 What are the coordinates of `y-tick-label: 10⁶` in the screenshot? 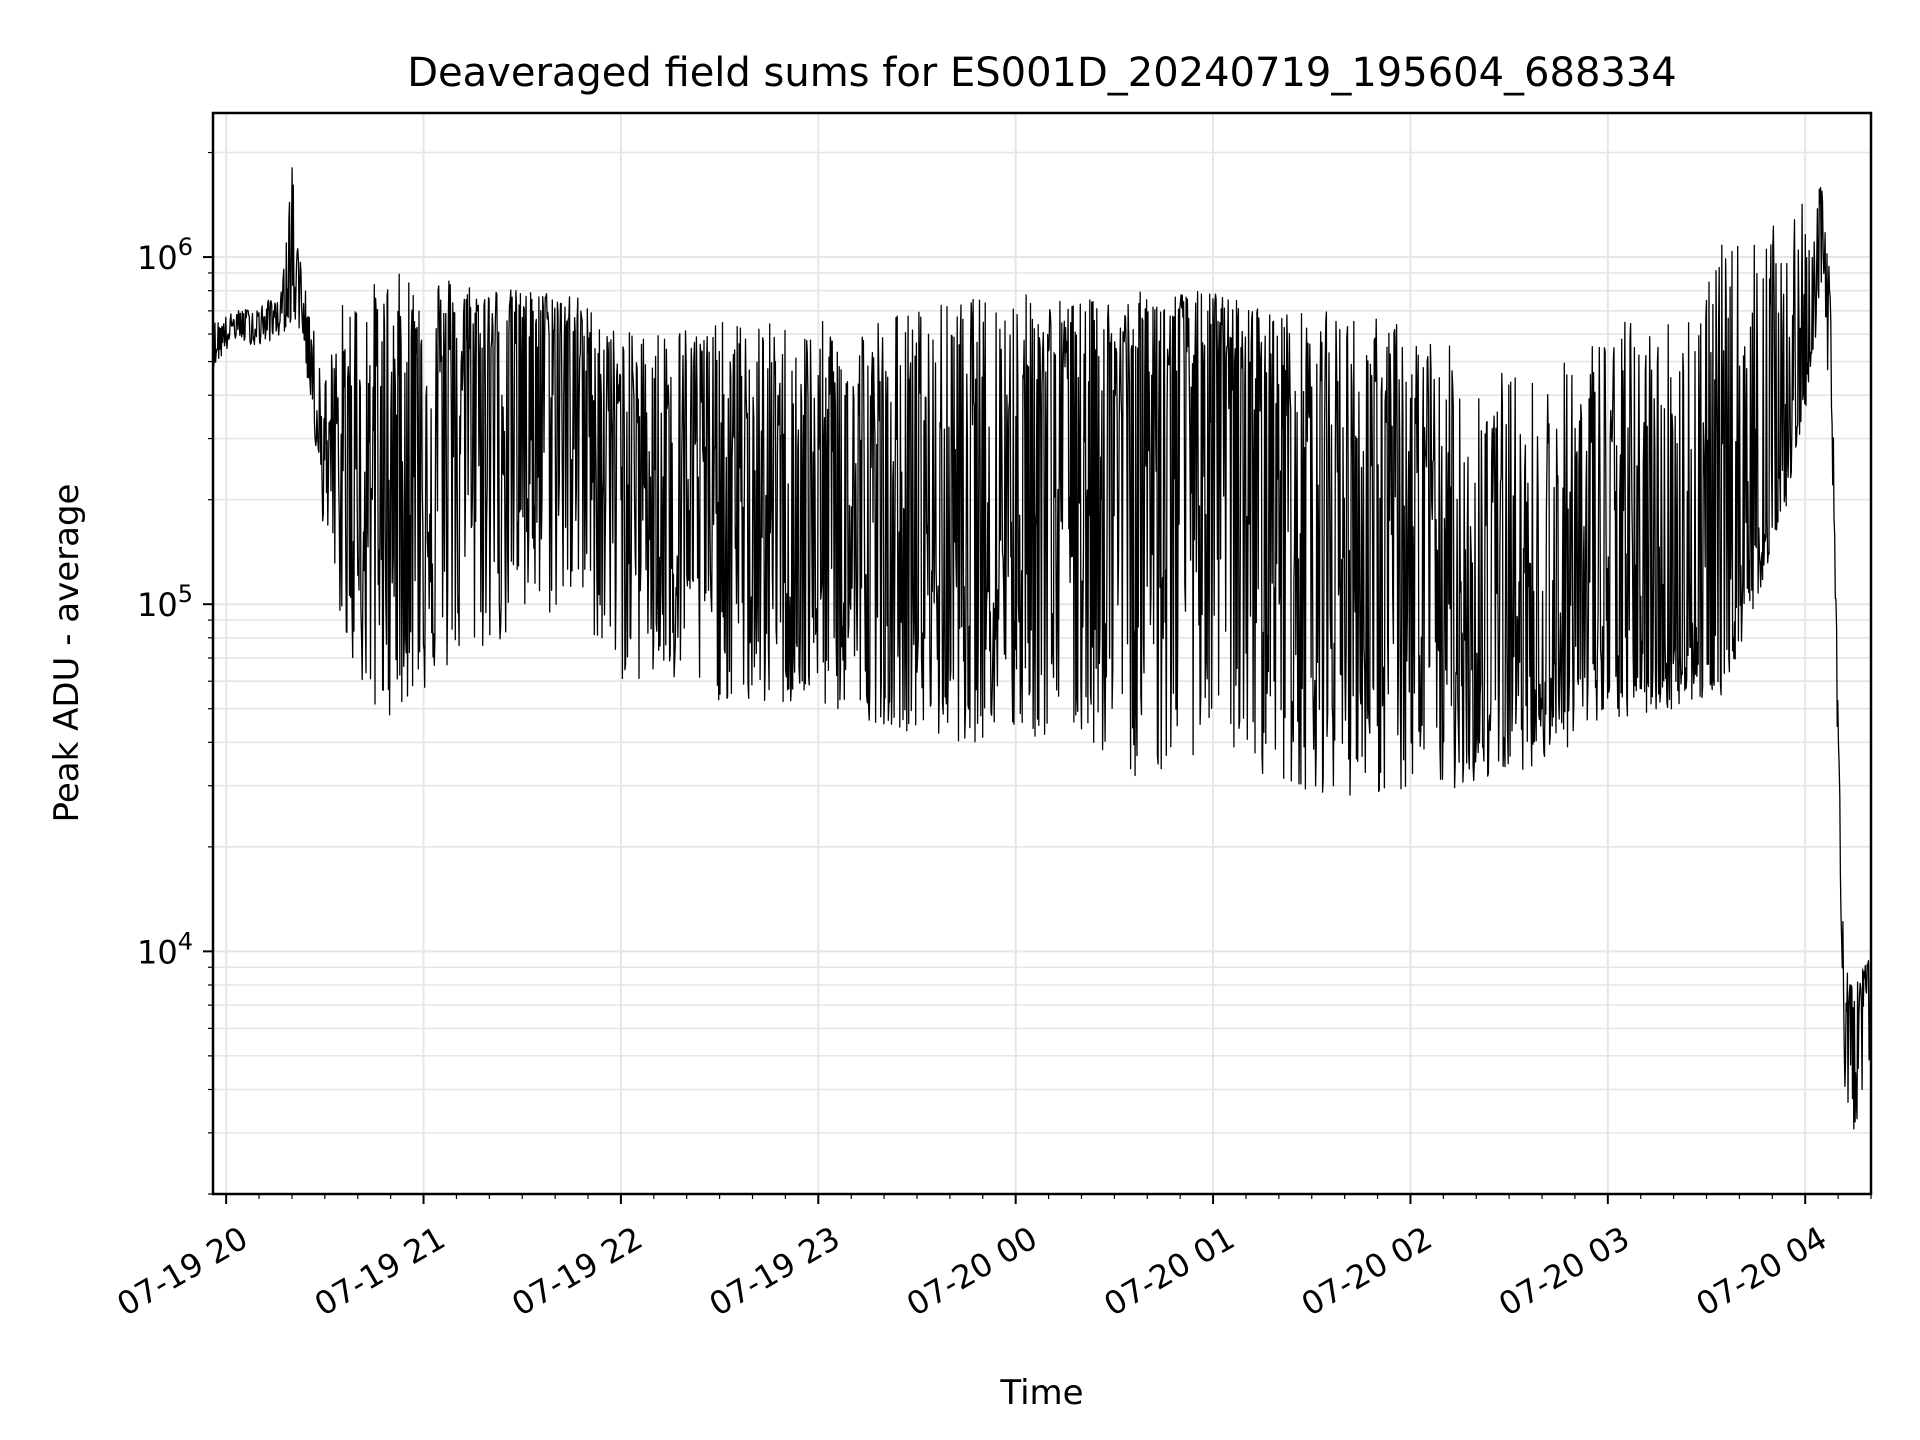 It's located at (165, 255).